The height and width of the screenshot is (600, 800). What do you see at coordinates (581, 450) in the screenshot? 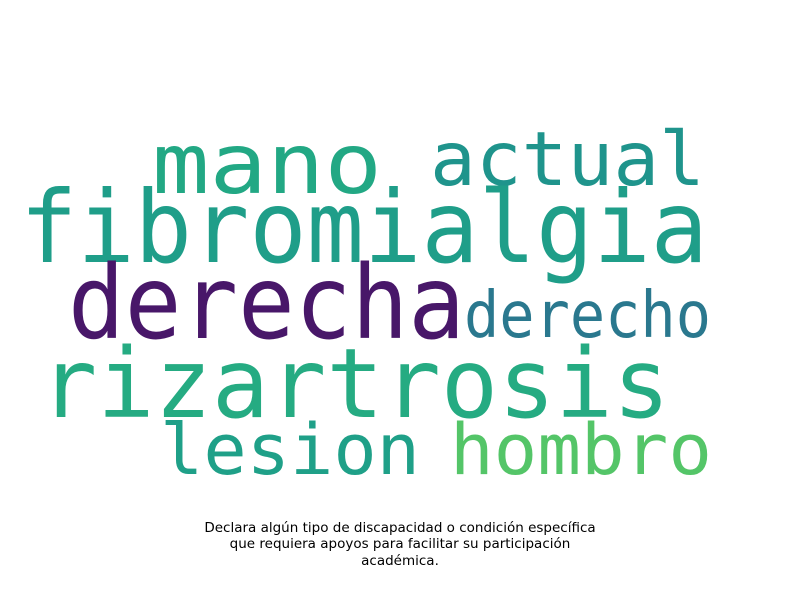
I see `word-hombro: hombro` at bounding box center [581, 450].